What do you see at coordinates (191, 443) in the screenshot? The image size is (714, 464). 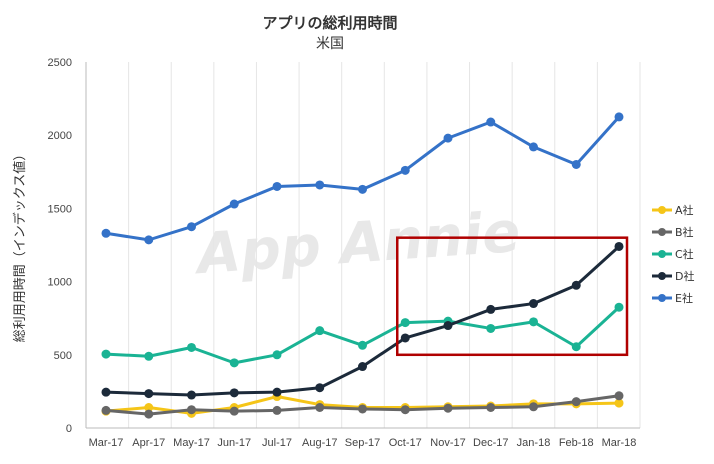 I see `x-tick-label: May-17` at bounding box center [191, 443].